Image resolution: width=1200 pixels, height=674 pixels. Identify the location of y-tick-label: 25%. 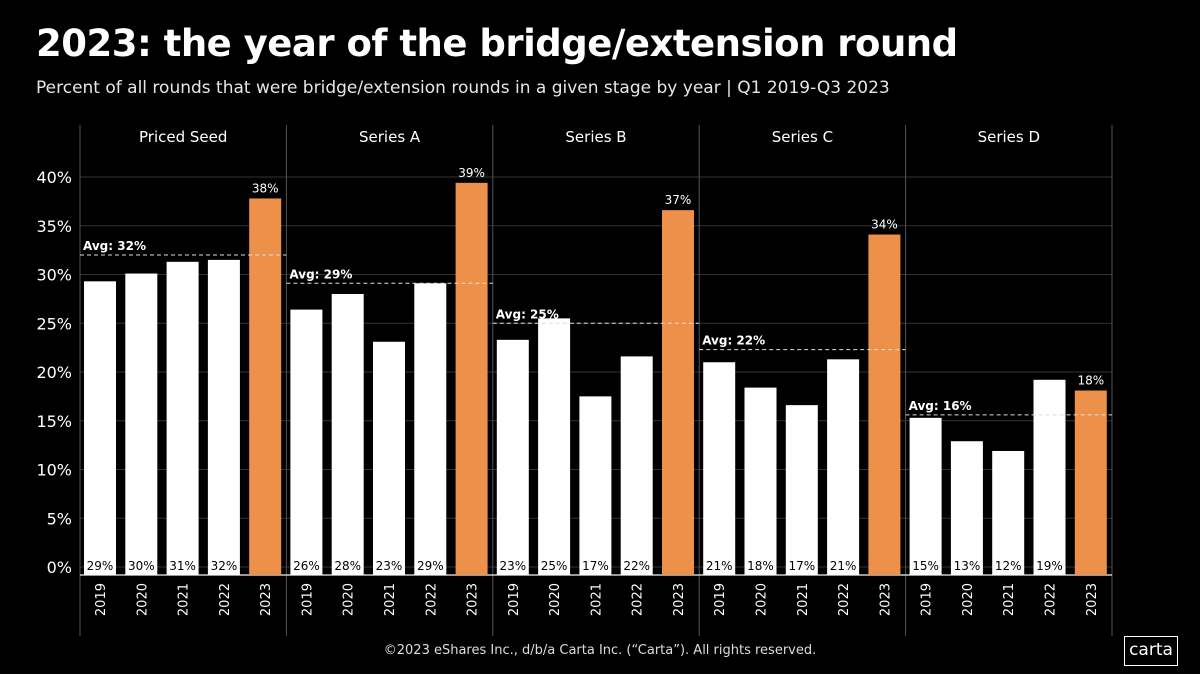
(54, 323).